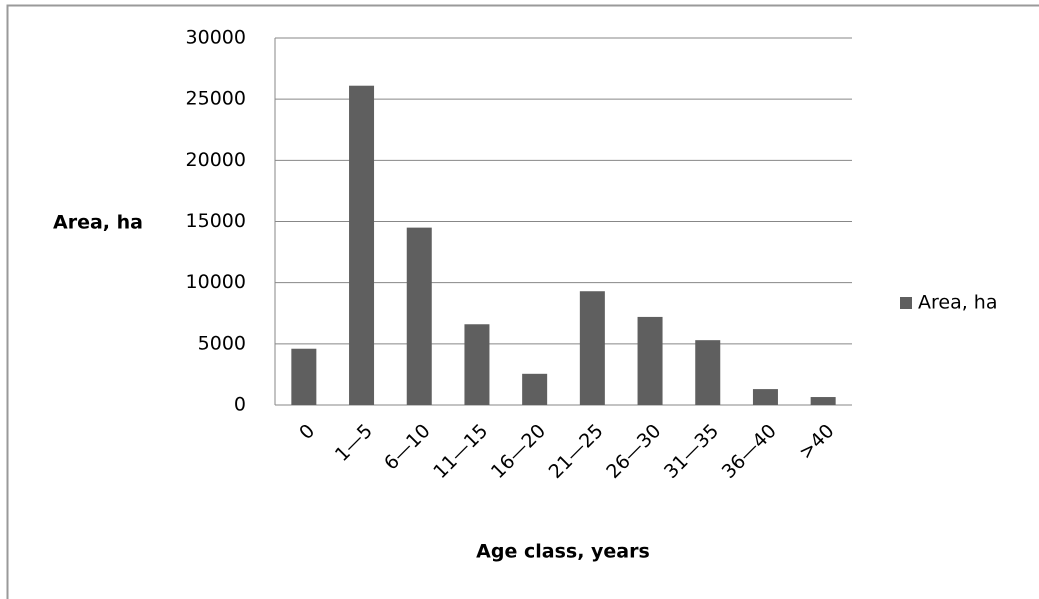  Describe the element at coordinates (407, 447) in the screenshot. I see `x-tick-label: 6—10` at that location.